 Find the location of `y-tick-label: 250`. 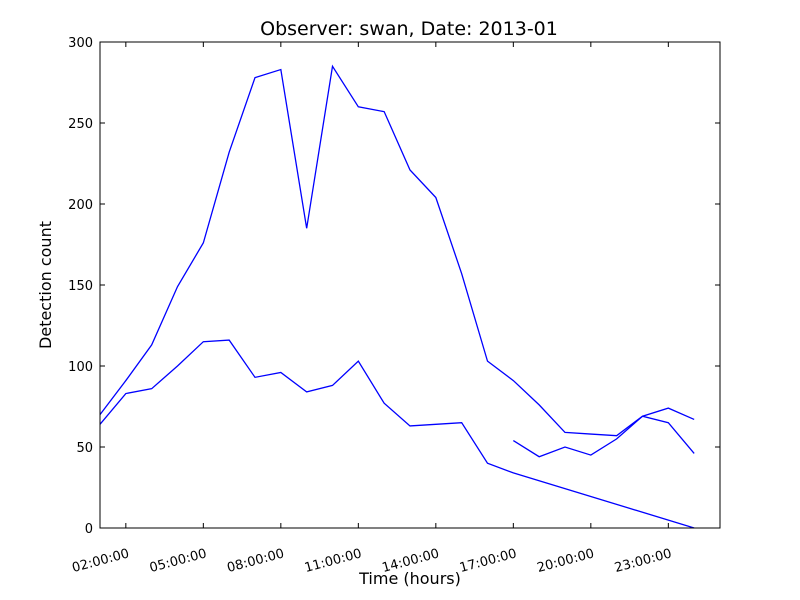

y-tick-label: 250 is located at coordinates (80, 124).